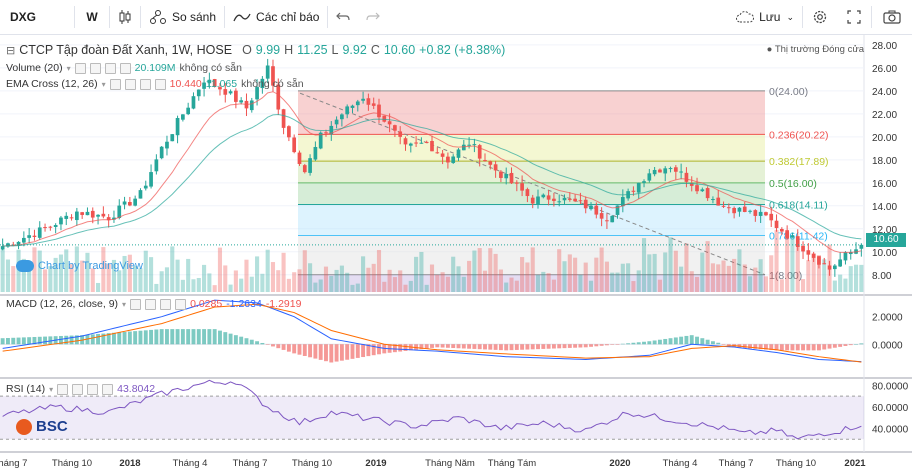 The width and height of the screenshot is (912, 475). What do you see at coordinates (276, 17) in the screenshot?
I see `indicators-button: Các chỉ báo` at bounding box center [276, 17].